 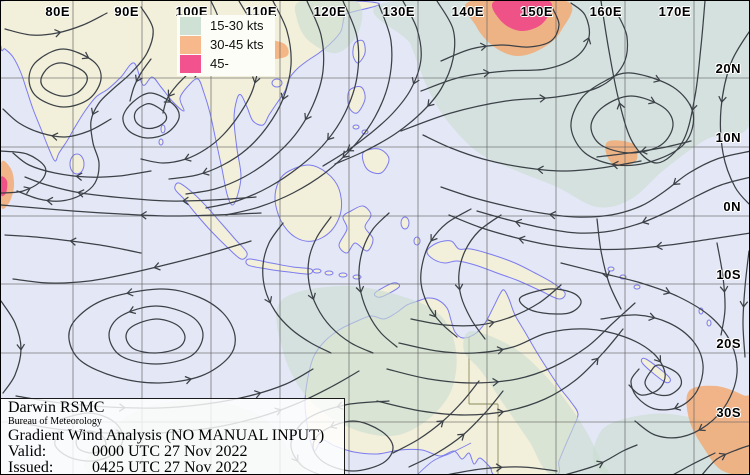 What do you see at coordinates (237, 44) in the screenshot?
I see `legend-label: 30-45 kts` at bounding box center [237, 44].